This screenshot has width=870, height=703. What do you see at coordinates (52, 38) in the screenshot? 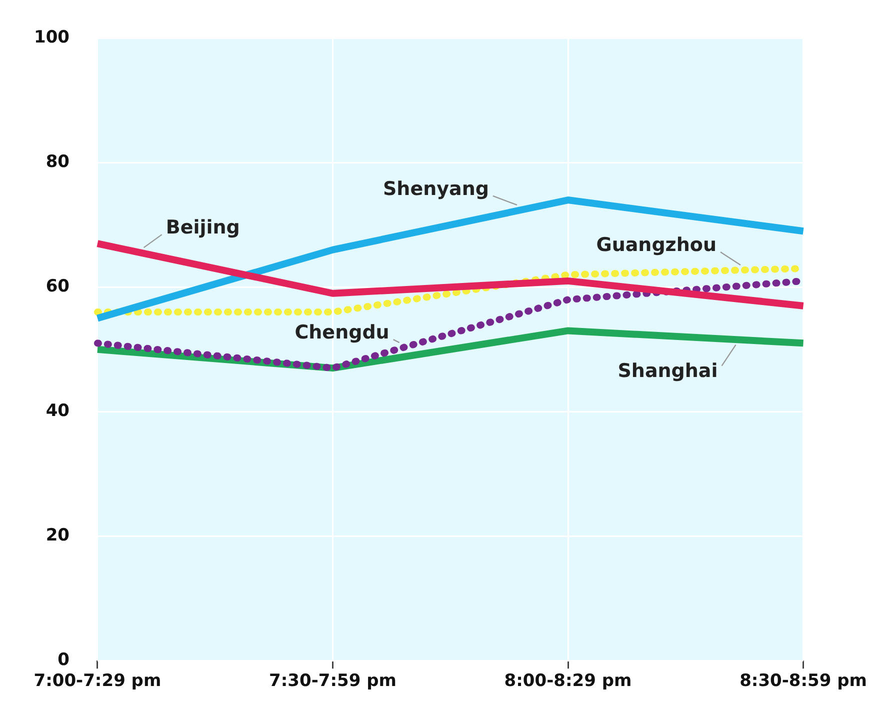
I see `y-tick-label: 100` at bounding box center [52, 38].